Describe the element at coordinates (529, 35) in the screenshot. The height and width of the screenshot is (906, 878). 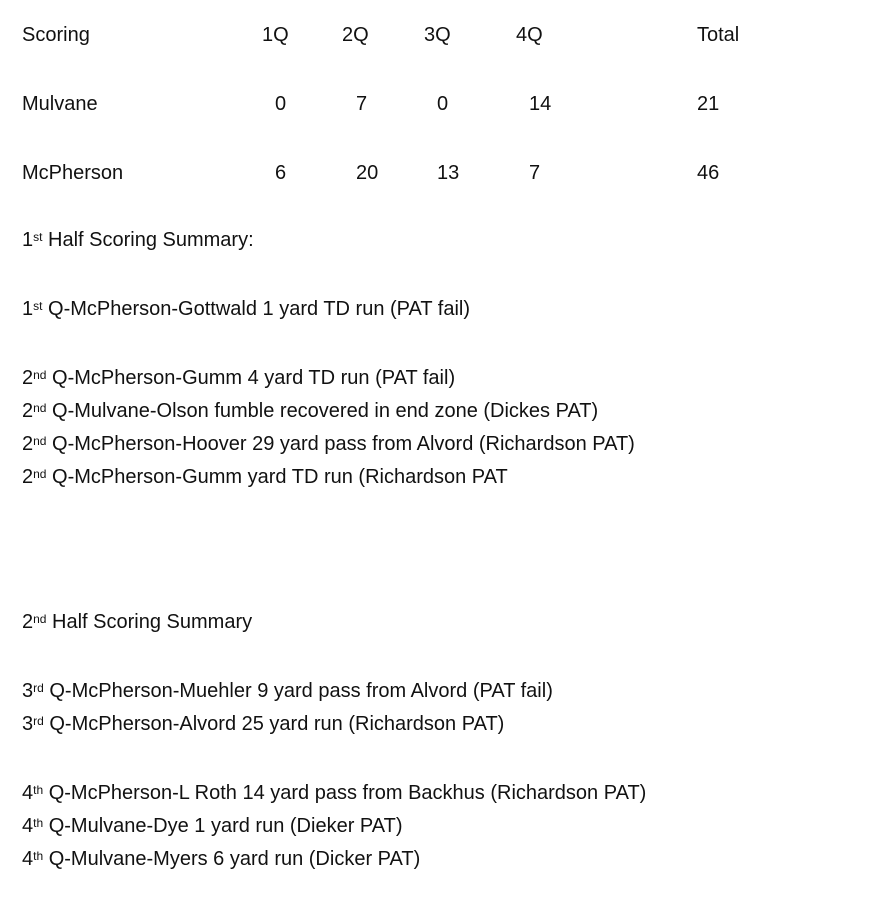
I see `header-4q: 4Q` at that location.